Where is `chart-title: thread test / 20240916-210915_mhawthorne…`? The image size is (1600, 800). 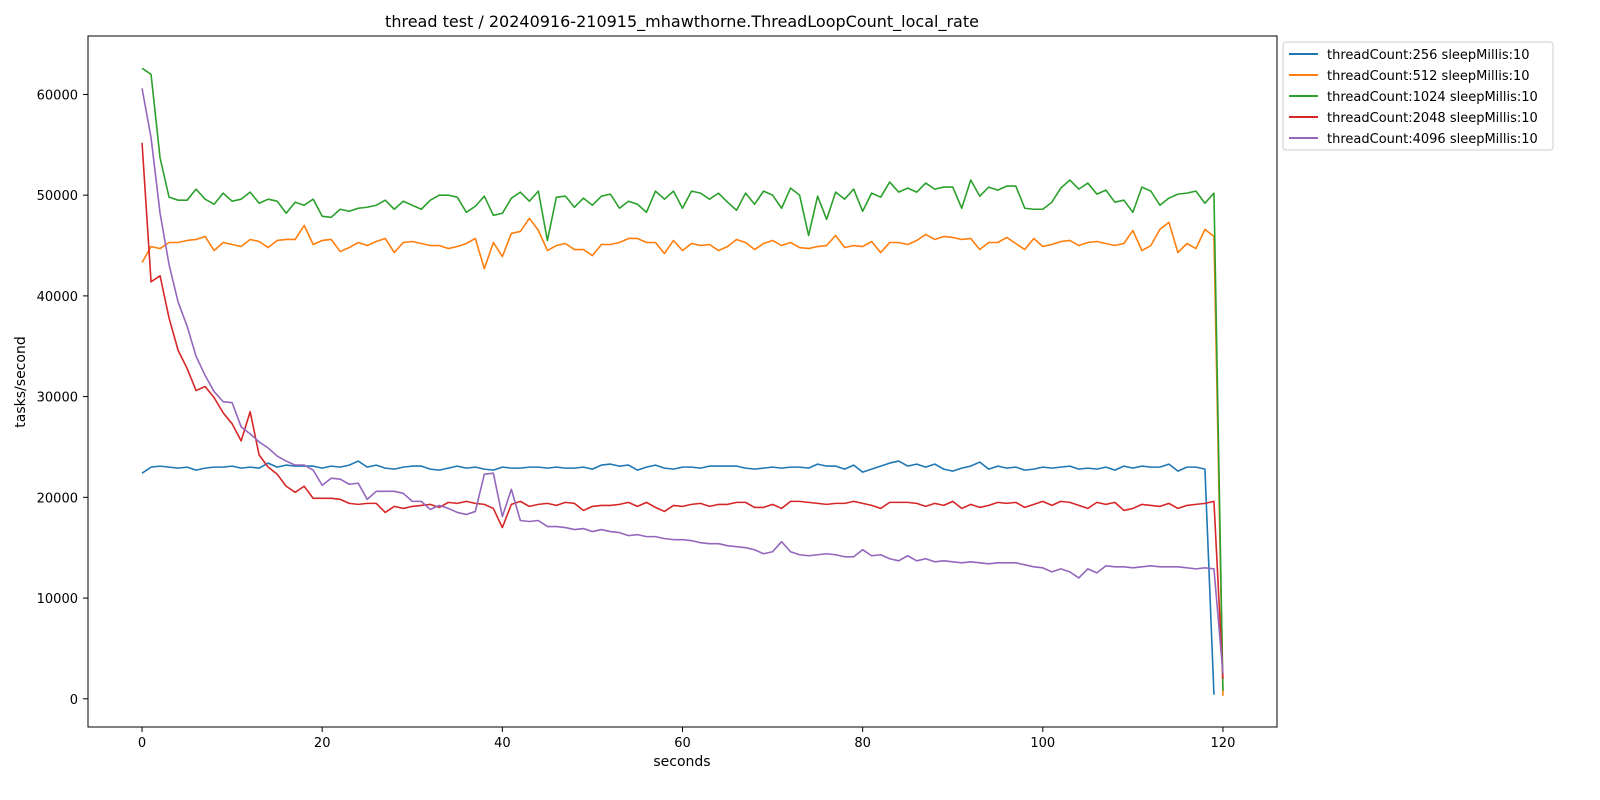 chart-title: thread test / 20240916-210915_mhawthorne… is located at coordinates (682, 22).